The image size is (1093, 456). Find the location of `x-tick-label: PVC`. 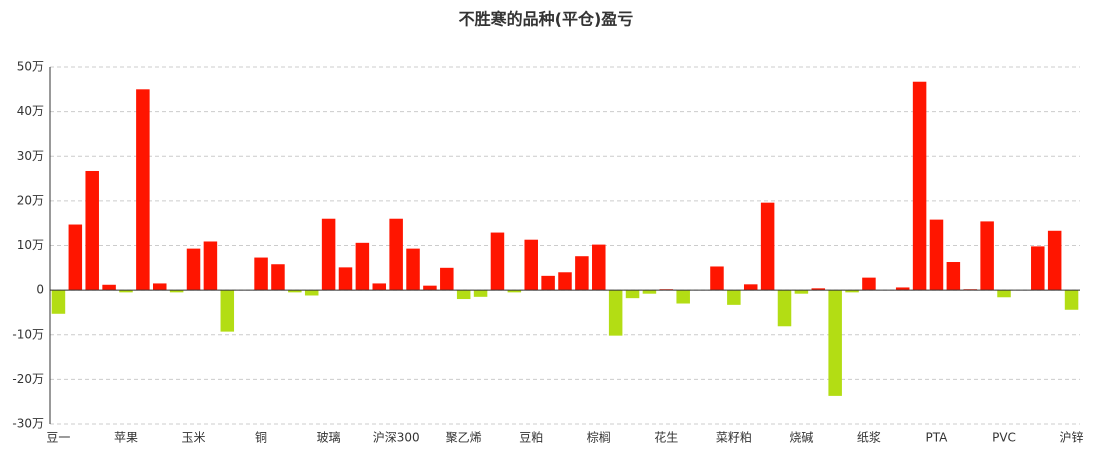

x-tick-label: PVC is located at coordinates (1004, 438).